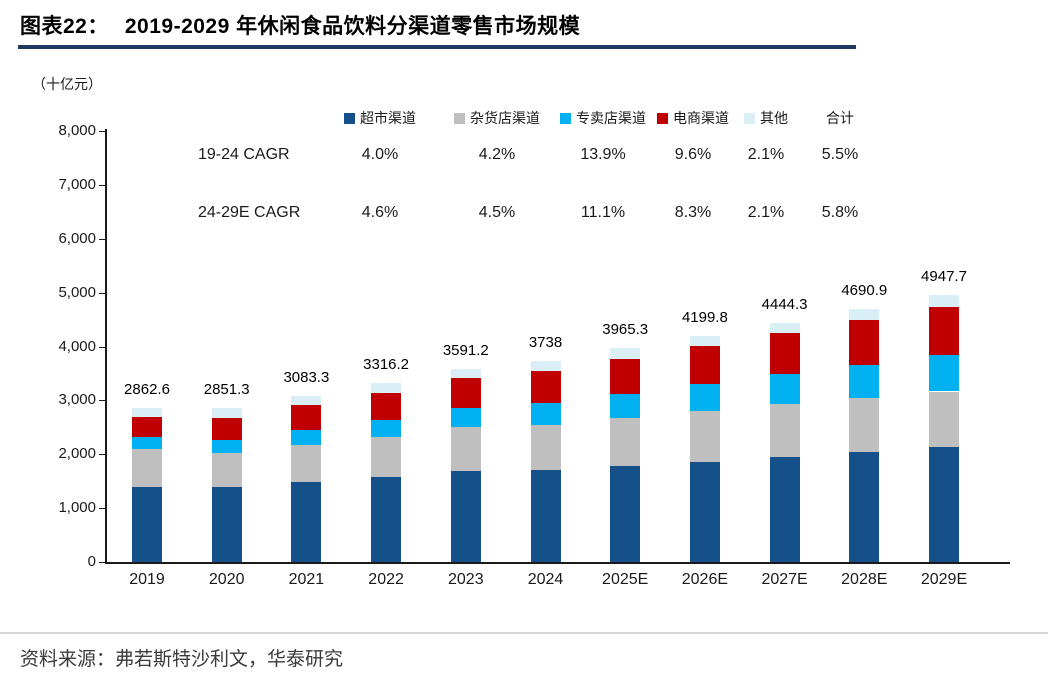  Describe the element at coordinates (603, 212) in the screenshot. I see `cagr-value: 11.1%` at that location.